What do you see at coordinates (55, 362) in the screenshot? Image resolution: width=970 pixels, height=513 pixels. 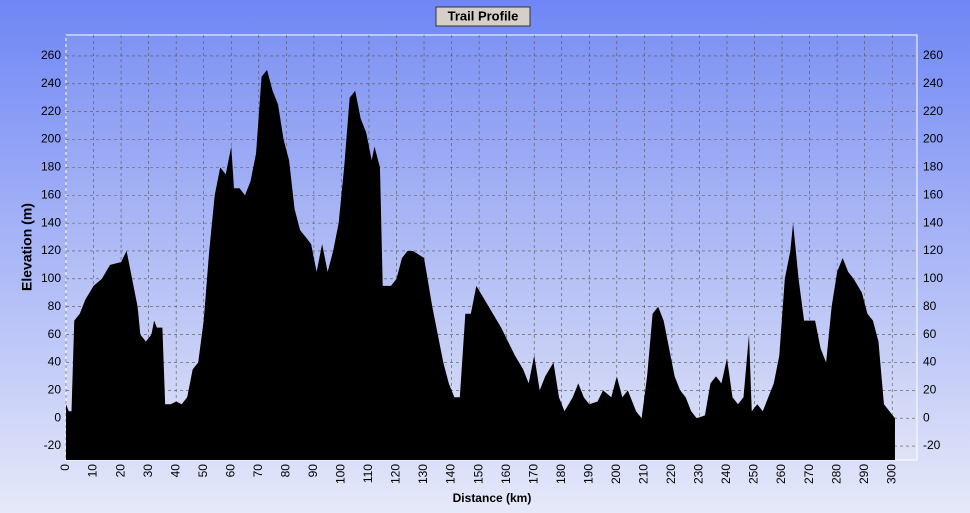 I see `y-tick-label: 40` at bounding box center [55, 362].